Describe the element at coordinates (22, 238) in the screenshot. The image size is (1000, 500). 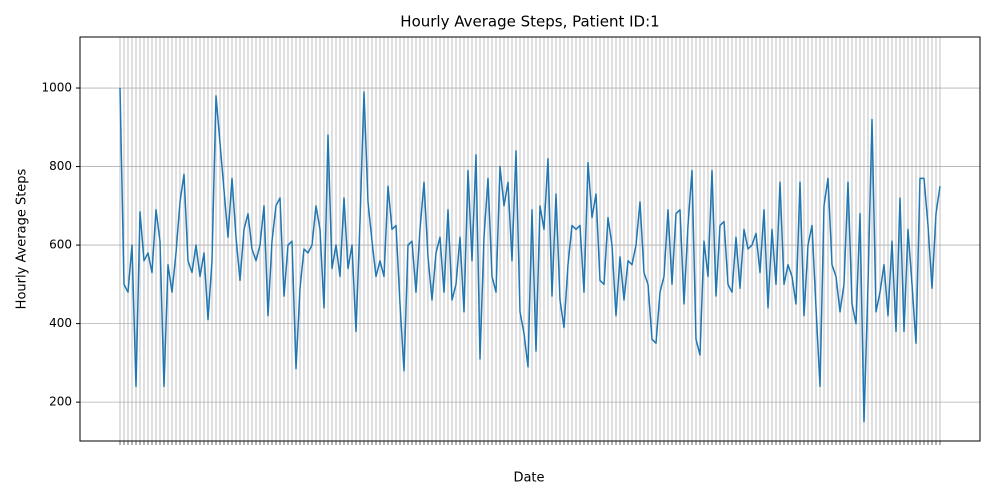
I see `y-axis-label: Hourly Average Steps` at that location.